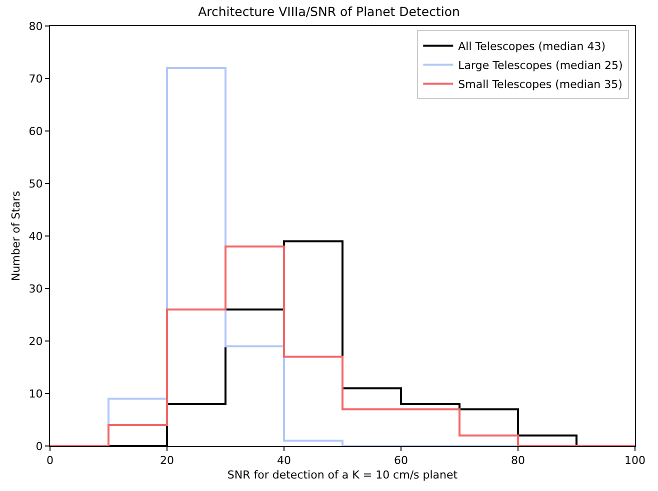 This screenshot has height=491, width=658. I want to click on y-tick-label: 80, so click(35, 26).